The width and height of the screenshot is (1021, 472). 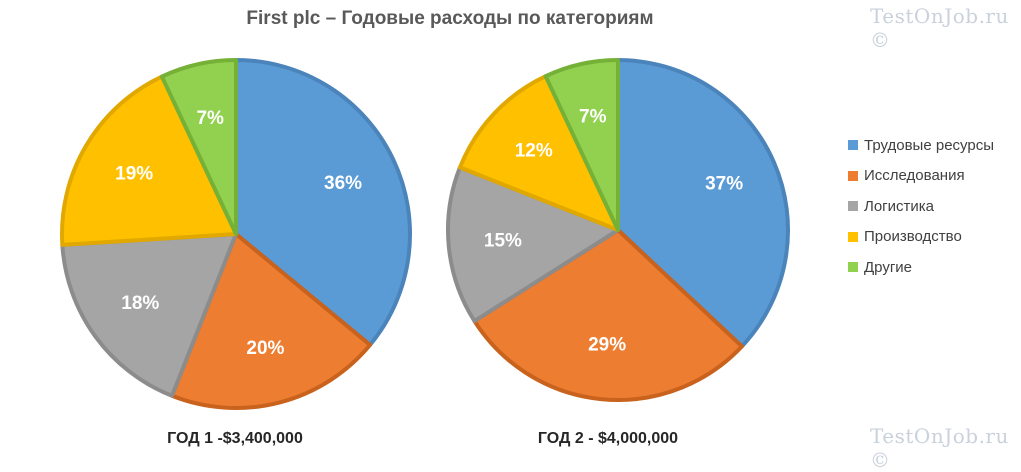 I want to click on data-label-y2-research: 29%, so click(x=607, y=345).